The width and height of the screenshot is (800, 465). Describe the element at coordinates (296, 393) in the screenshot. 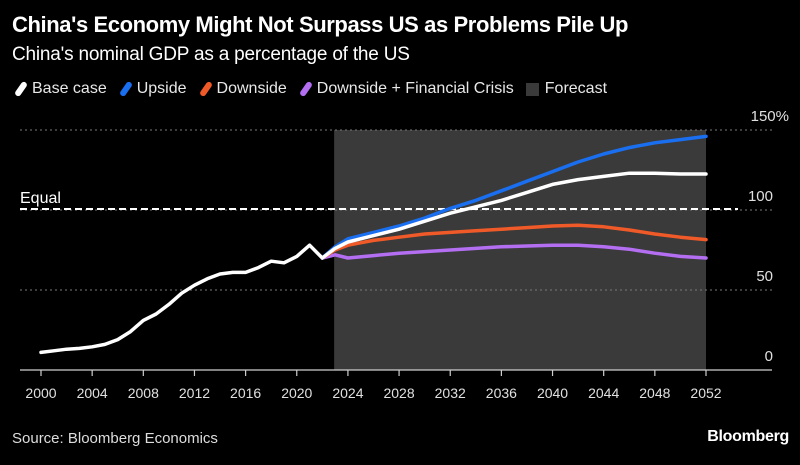

I see `x-tick-label: 2020` at that location.